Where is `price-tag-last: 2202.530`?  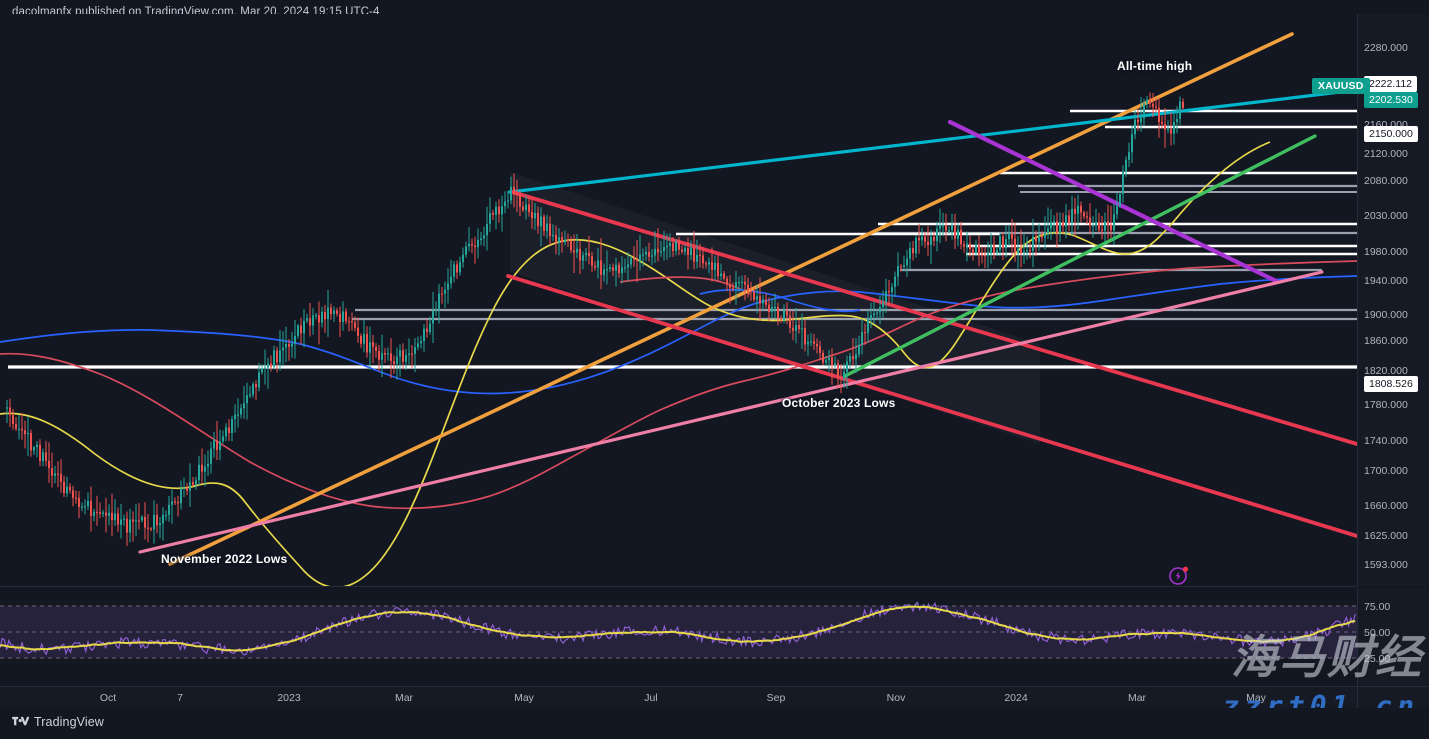
price-tag-last: 2202.530 is located at coordinates (1391, 100).